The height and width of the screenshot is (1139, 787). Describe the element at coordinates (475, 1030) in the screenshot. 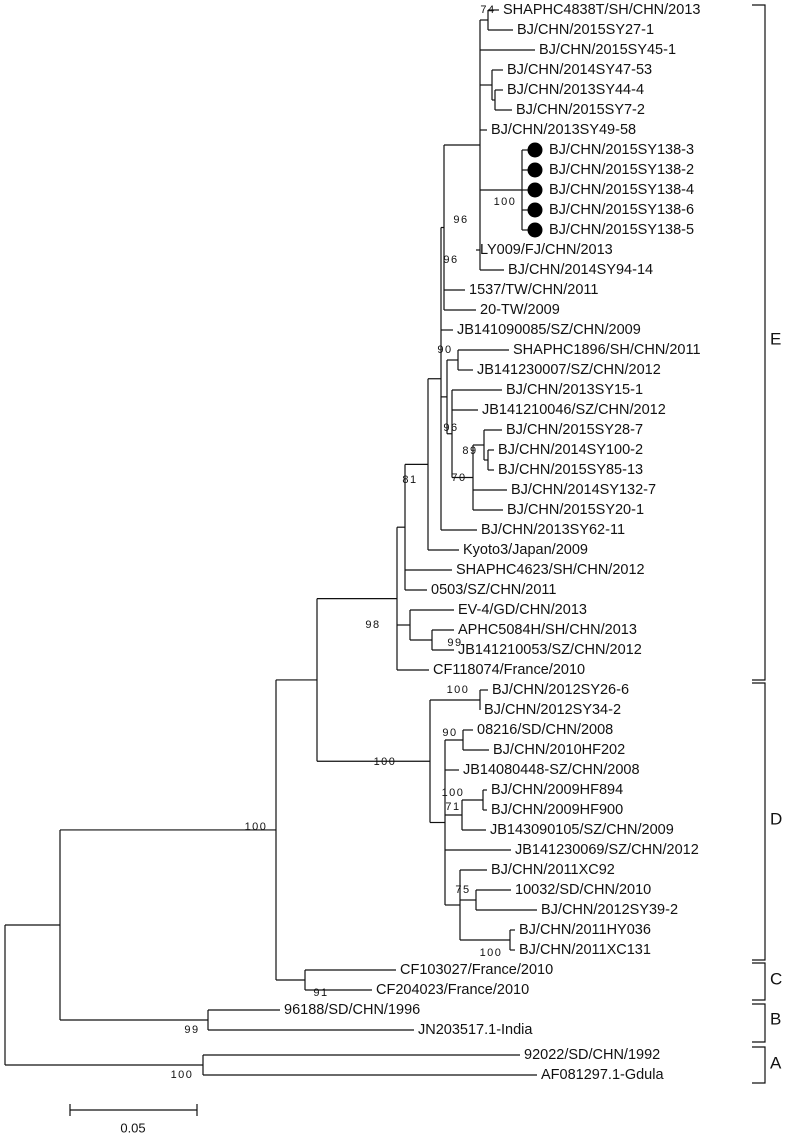

I see `leaf-label: JN203517.1-India` at that location.